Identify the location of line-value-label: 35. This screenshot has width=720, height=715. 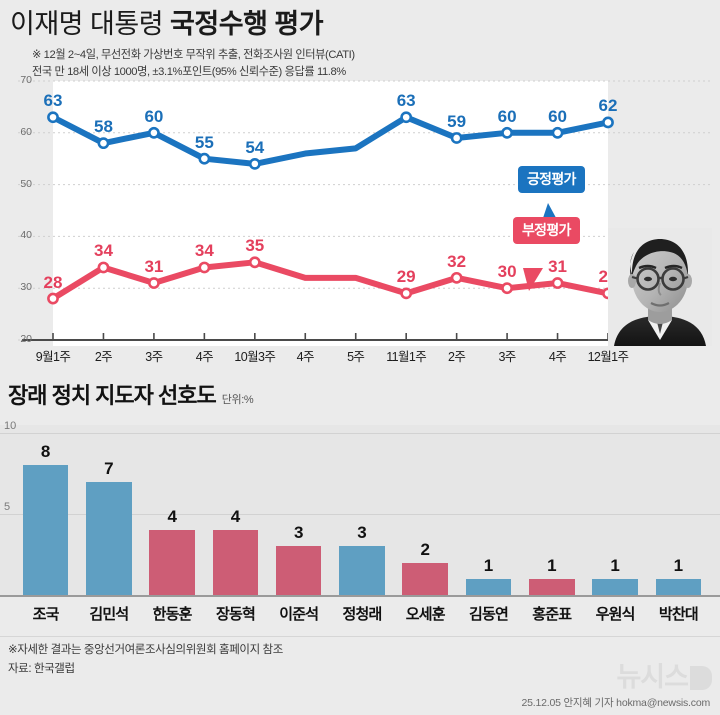
(255, 246).